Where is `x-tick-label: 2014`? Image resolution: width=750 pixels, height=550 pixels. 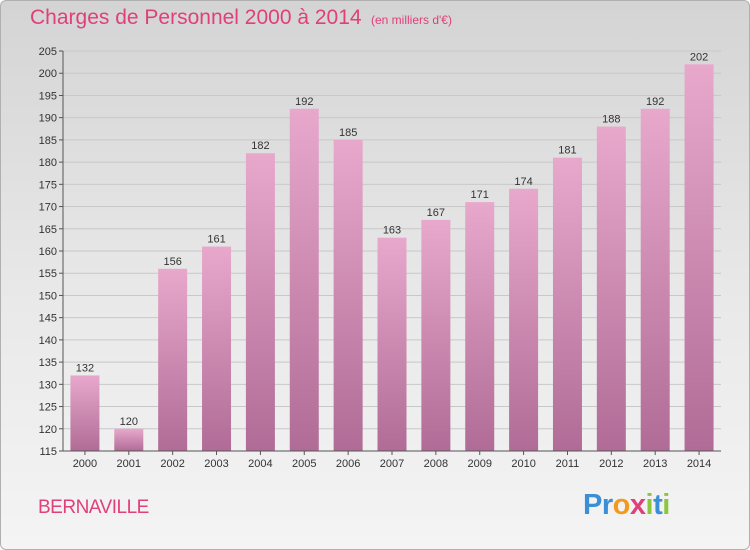 x-tick-label: 2014 is located at coordinates (699, 464).